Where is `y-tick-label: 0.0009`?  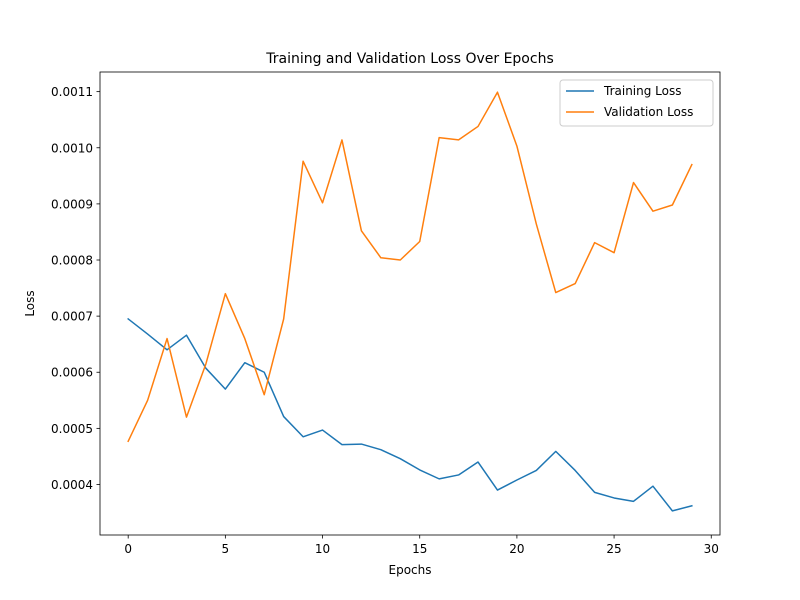
y-tick-label: 0.0009 is located at coordinates (72, 204).